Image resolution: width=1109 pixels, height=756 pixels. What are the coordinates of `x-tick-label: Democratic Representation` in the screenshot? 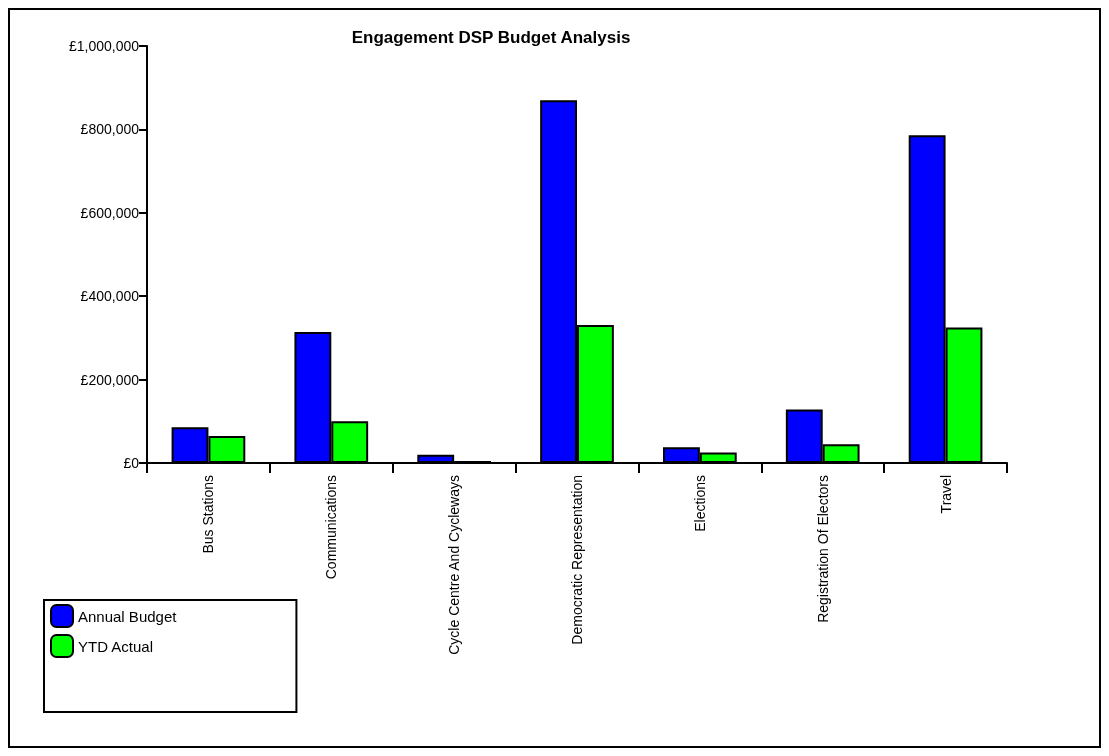 It's located at (577, 560).